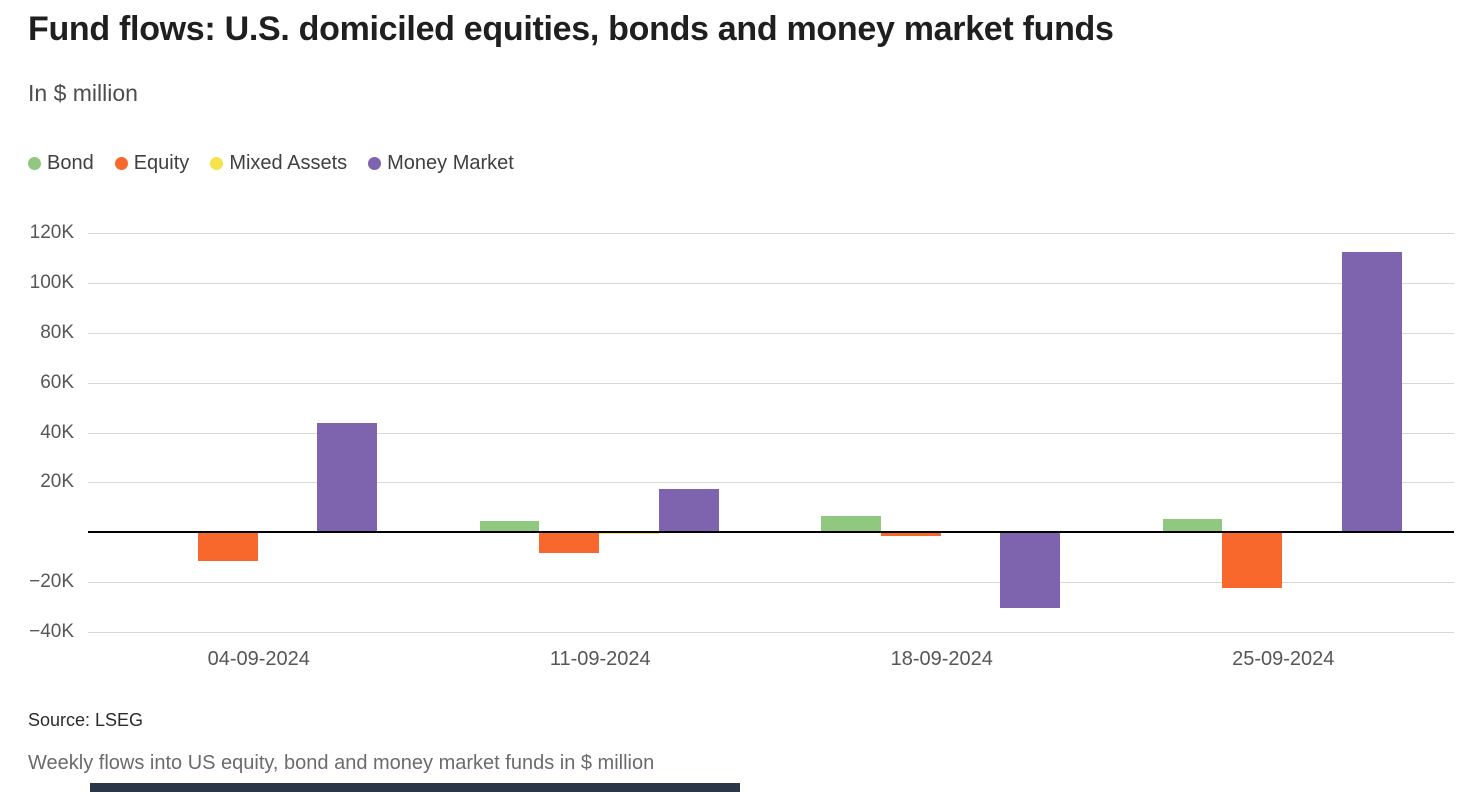  I want to click on legend-label: Equity, so click(161, 163).